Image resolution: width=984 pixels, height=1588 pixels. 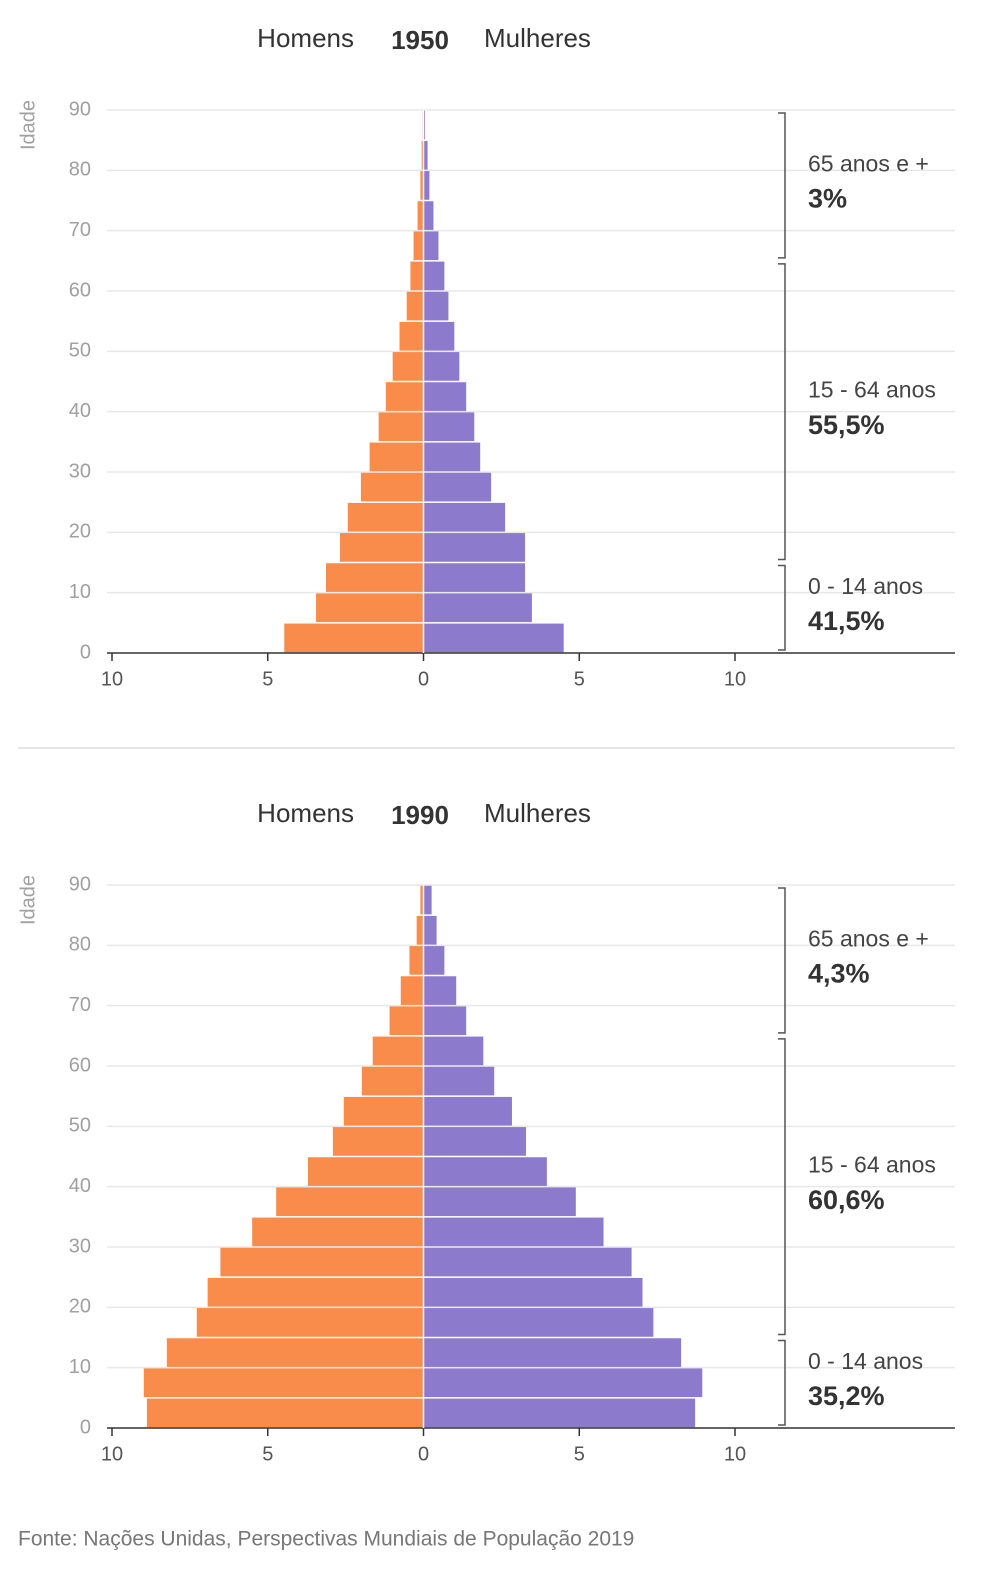 I want to click on group-label: 65 anos e +, so click(x=868, y=938).